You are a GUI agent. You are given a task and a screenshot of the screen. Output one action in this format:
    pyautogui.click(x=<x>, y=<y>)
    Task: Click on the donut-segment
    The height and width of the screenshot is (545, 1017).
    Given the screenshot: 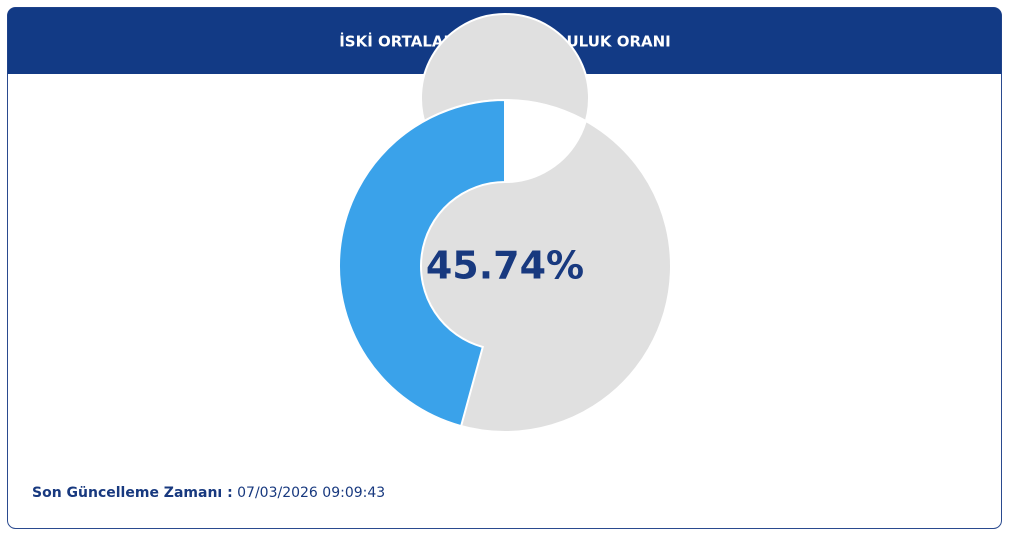 What is the action you would take?
    pyautogui.click(x=422, y=263)
    